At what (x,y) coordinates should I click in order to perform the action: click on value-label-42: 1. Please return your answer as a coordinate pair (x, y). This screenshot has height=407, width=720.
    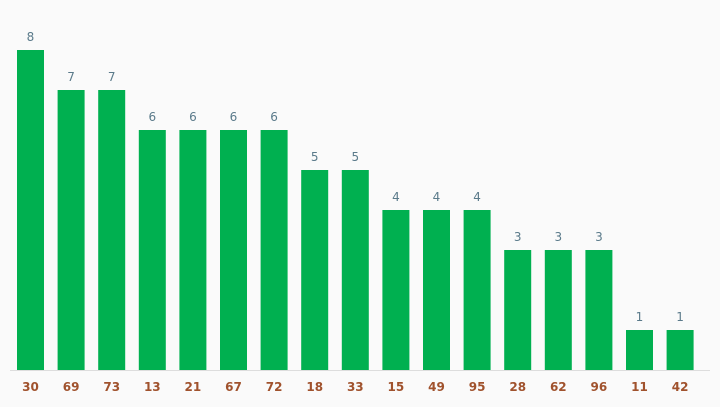
    Looking at the image, I should click on (680, 317).